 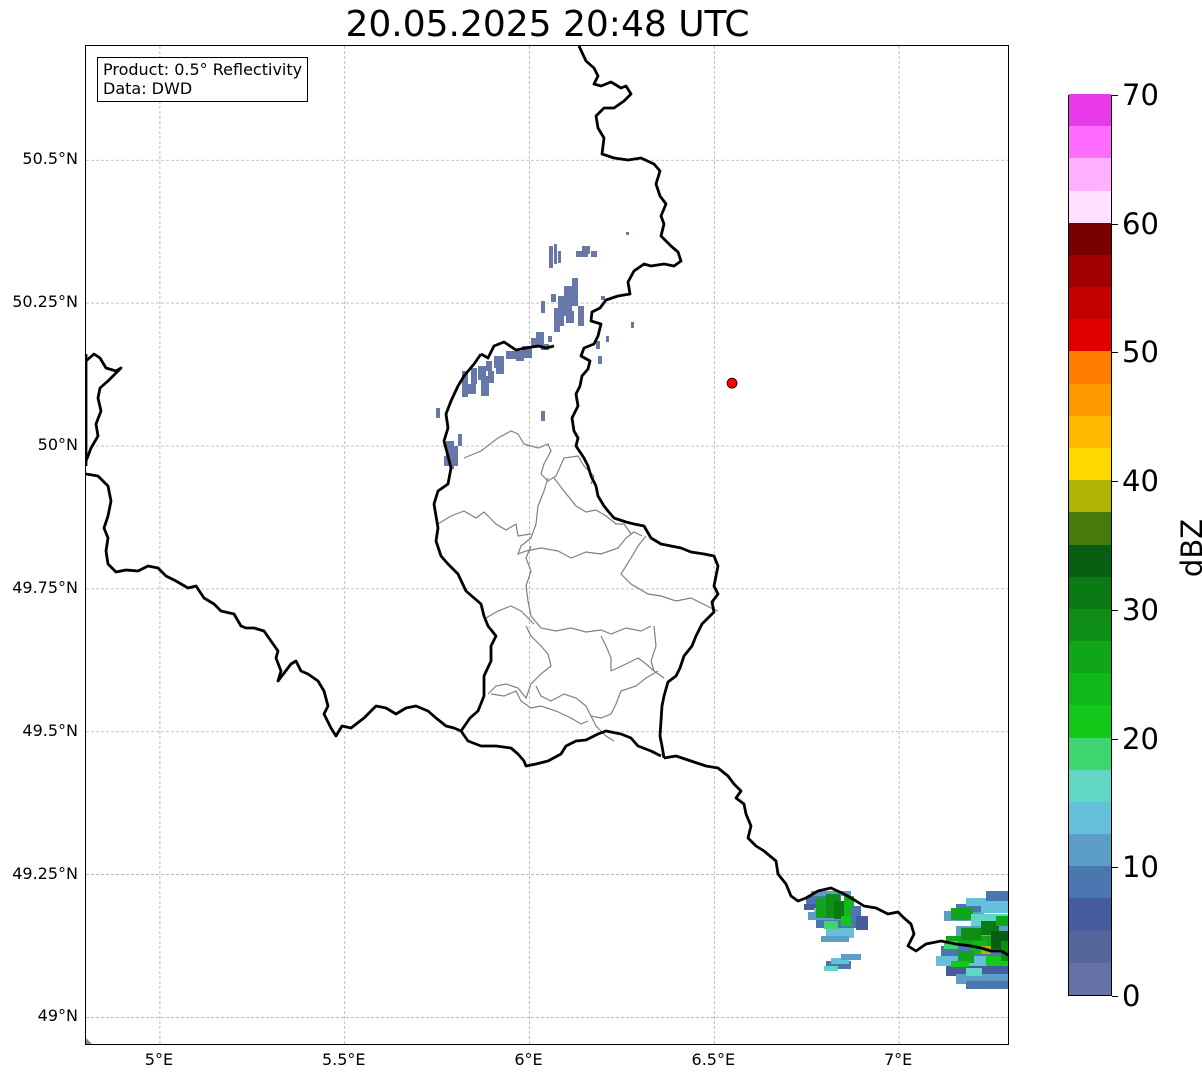 What do you see at coordinates (1131, 996) in the screenshot?
I see `colorbar-tick-label: 0` at bounding box center [1131, 996].